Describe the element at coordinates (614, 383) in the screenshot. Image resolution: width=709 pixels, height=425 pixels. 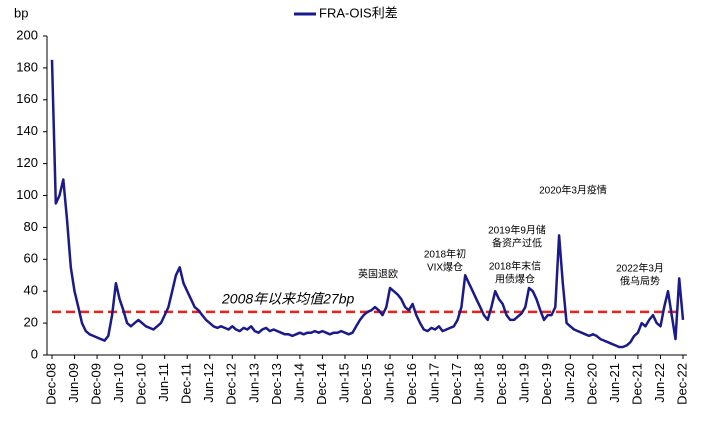
I see `x-tick-label: Jun-21` at that location.